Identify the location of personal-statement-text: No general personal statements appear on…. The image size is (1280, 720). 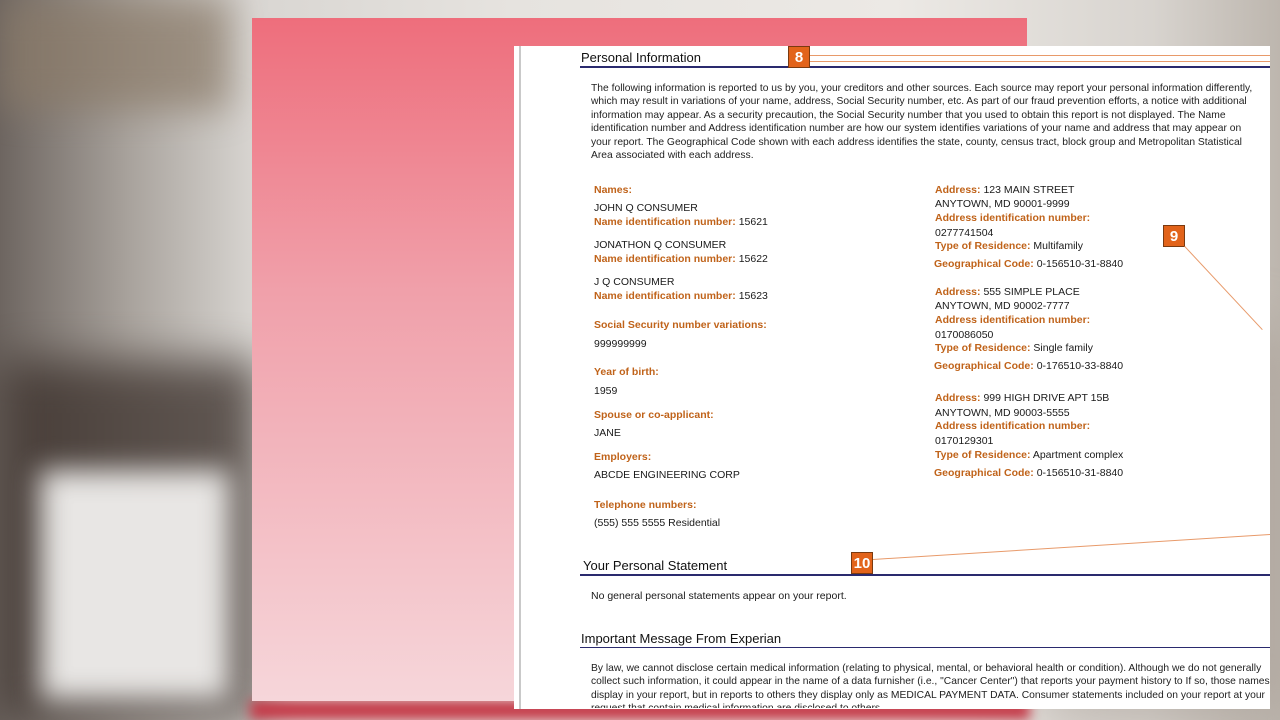
(719, 596).